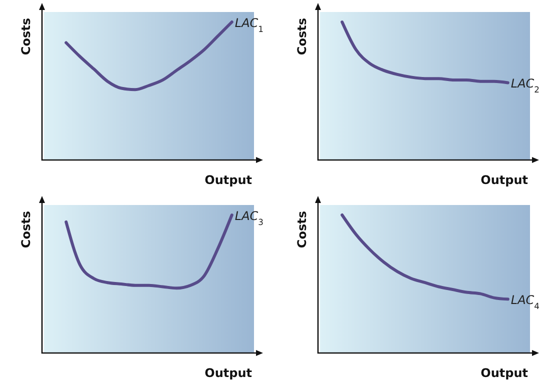 Image resolution: width=546 pixels, height=390 pixels. I want to click on series-label: LAC$_{4}$, so click(525, 302).